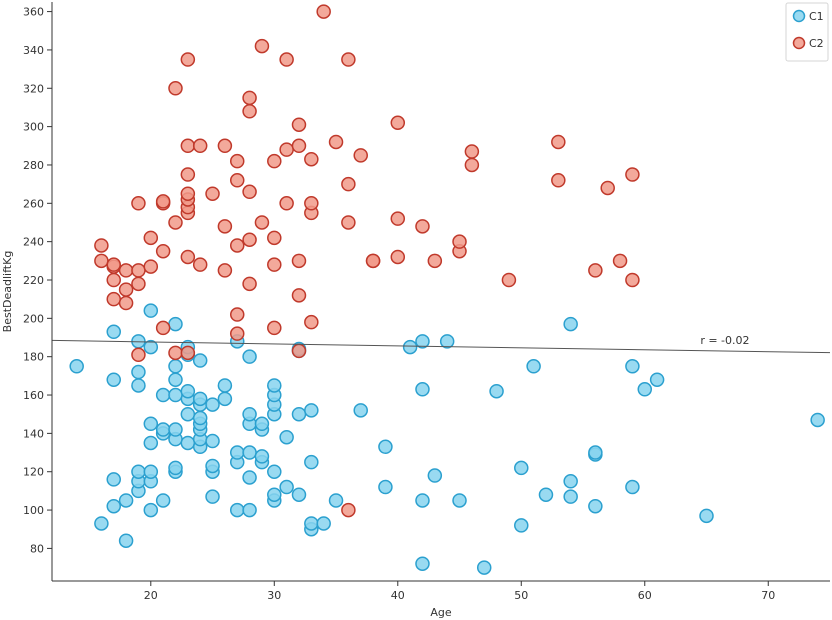 The width and height of the screenshot is (832, 620). Describe the element at coordinates (521, 595) in the screenshot. I see `x-tick-label: 50` at that location.